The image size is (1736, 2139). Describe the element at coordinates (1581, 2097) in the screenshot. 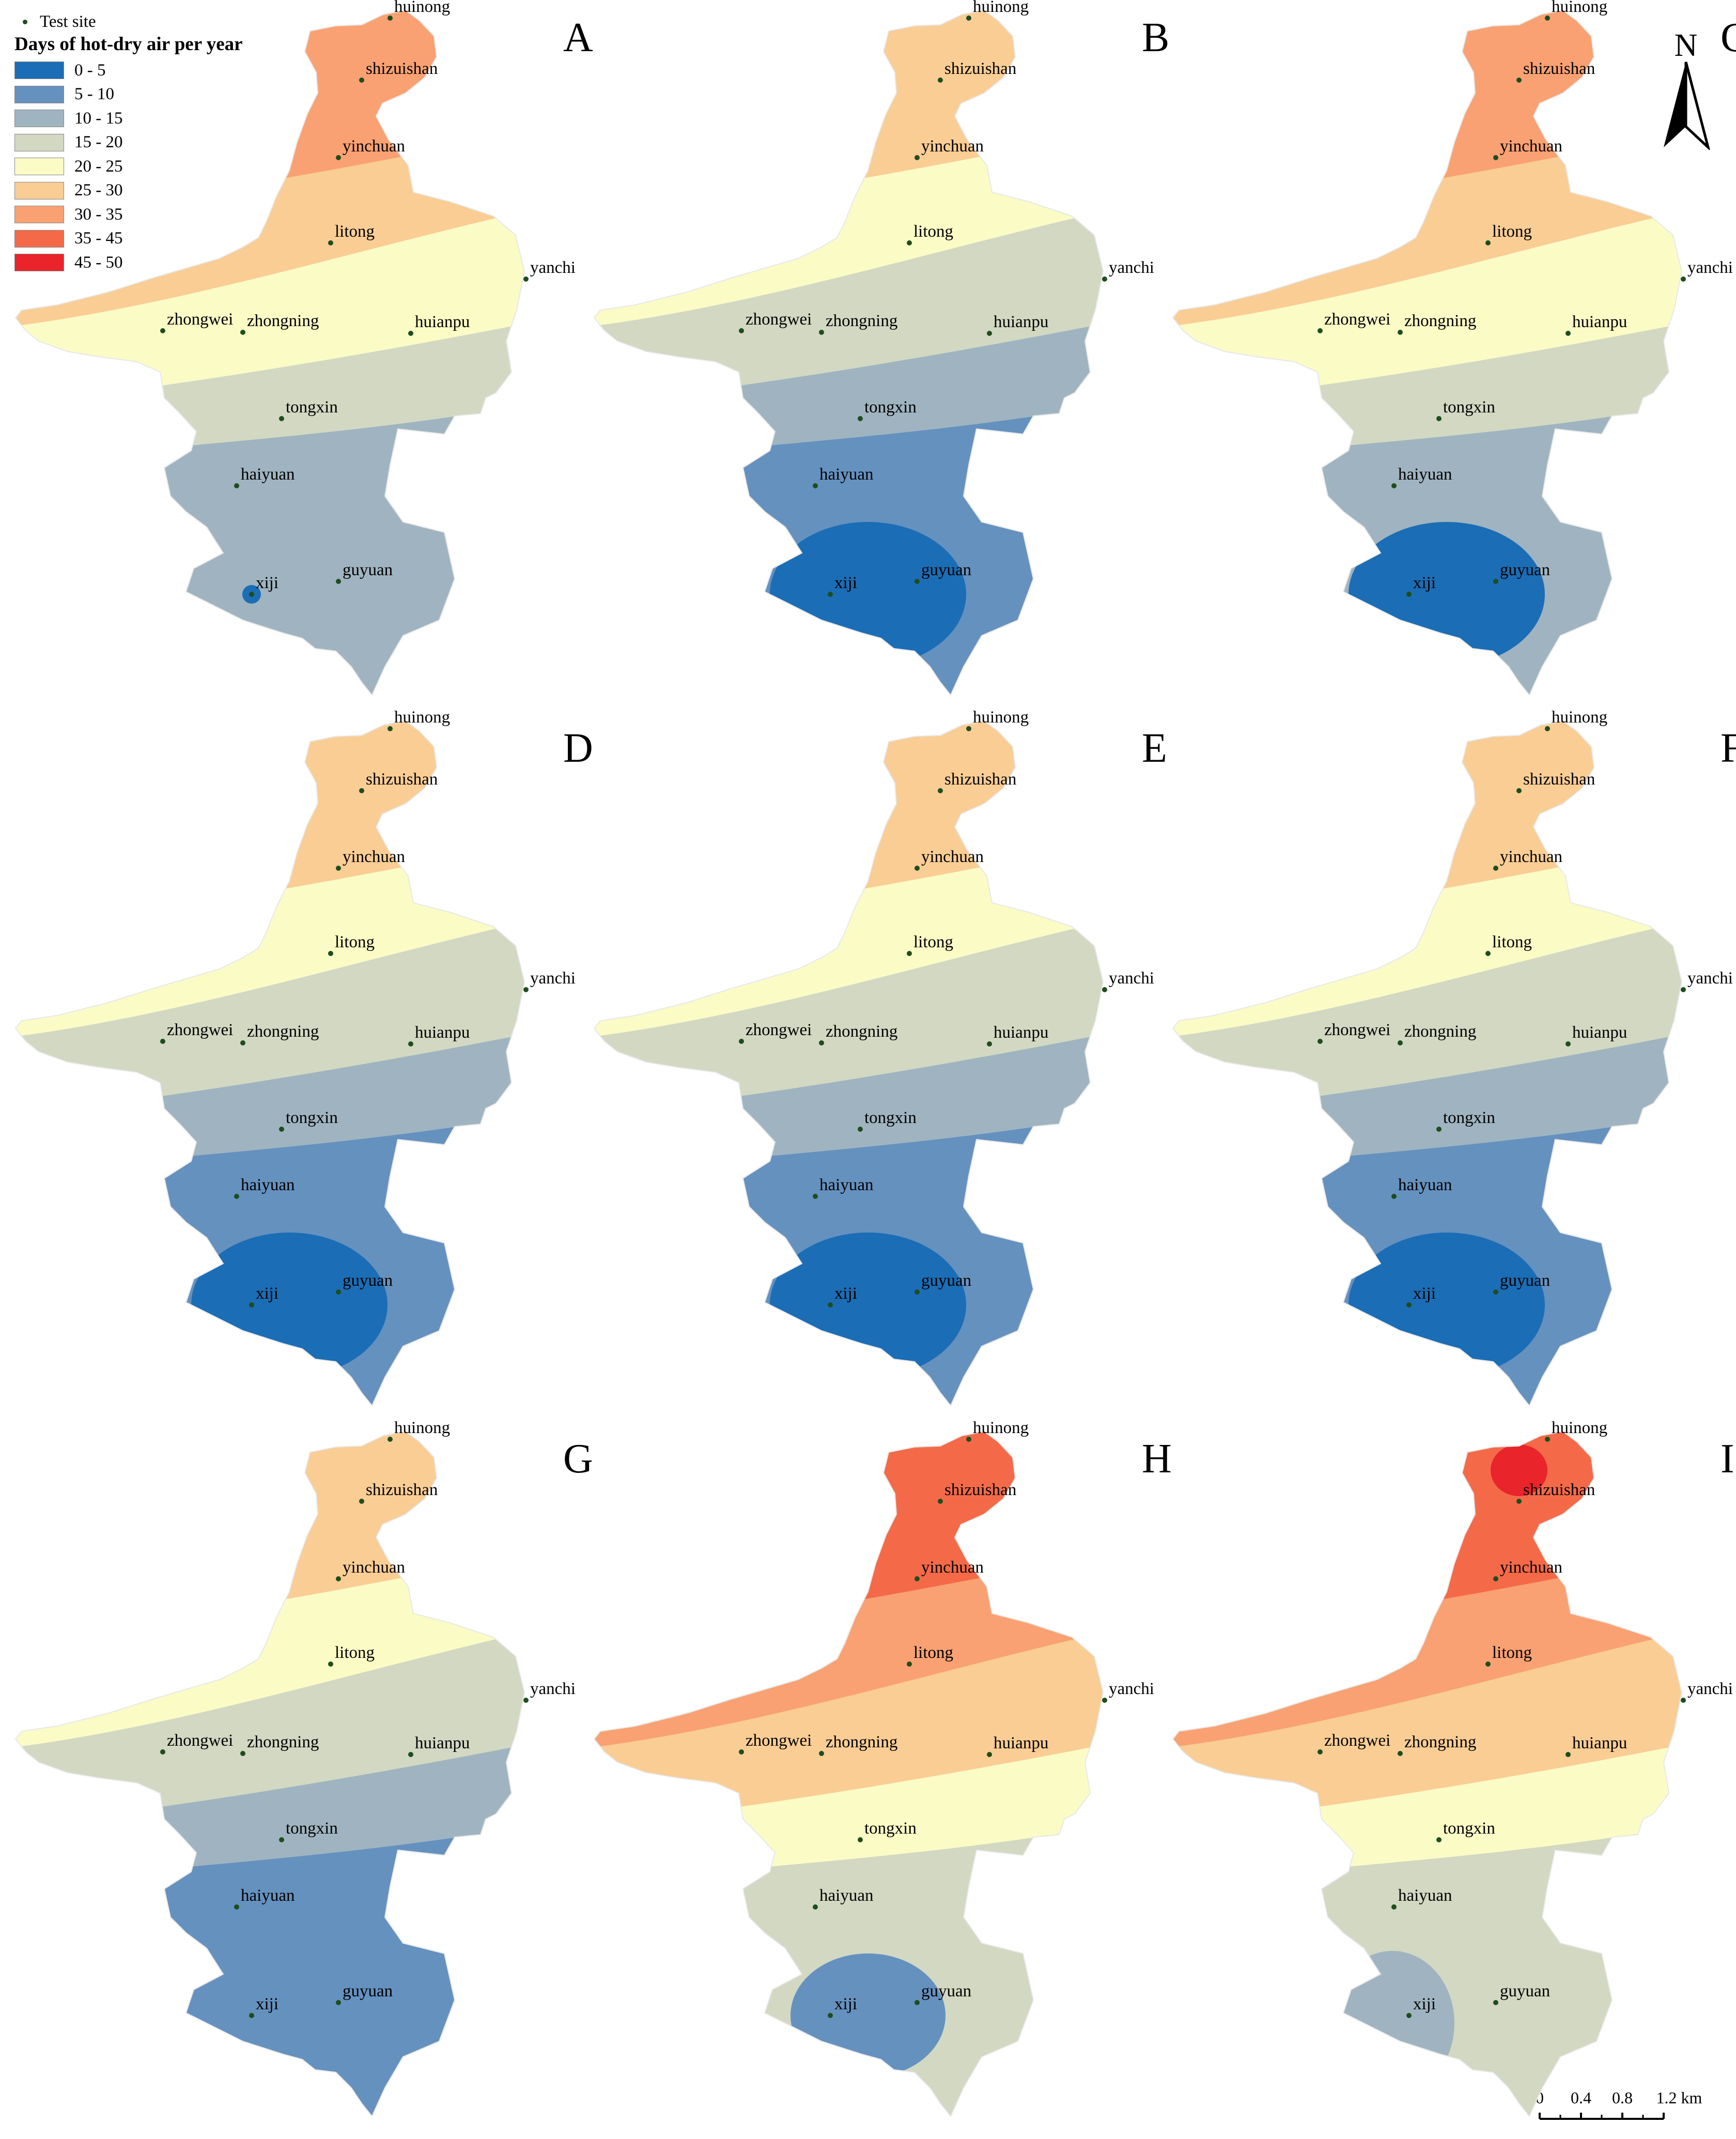

I see `scale-tick-1: 0.4` at that location.